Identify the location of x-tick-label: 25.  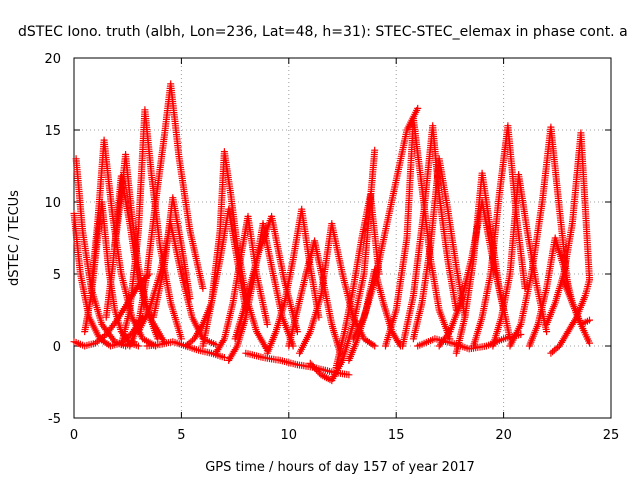
(611, 435).